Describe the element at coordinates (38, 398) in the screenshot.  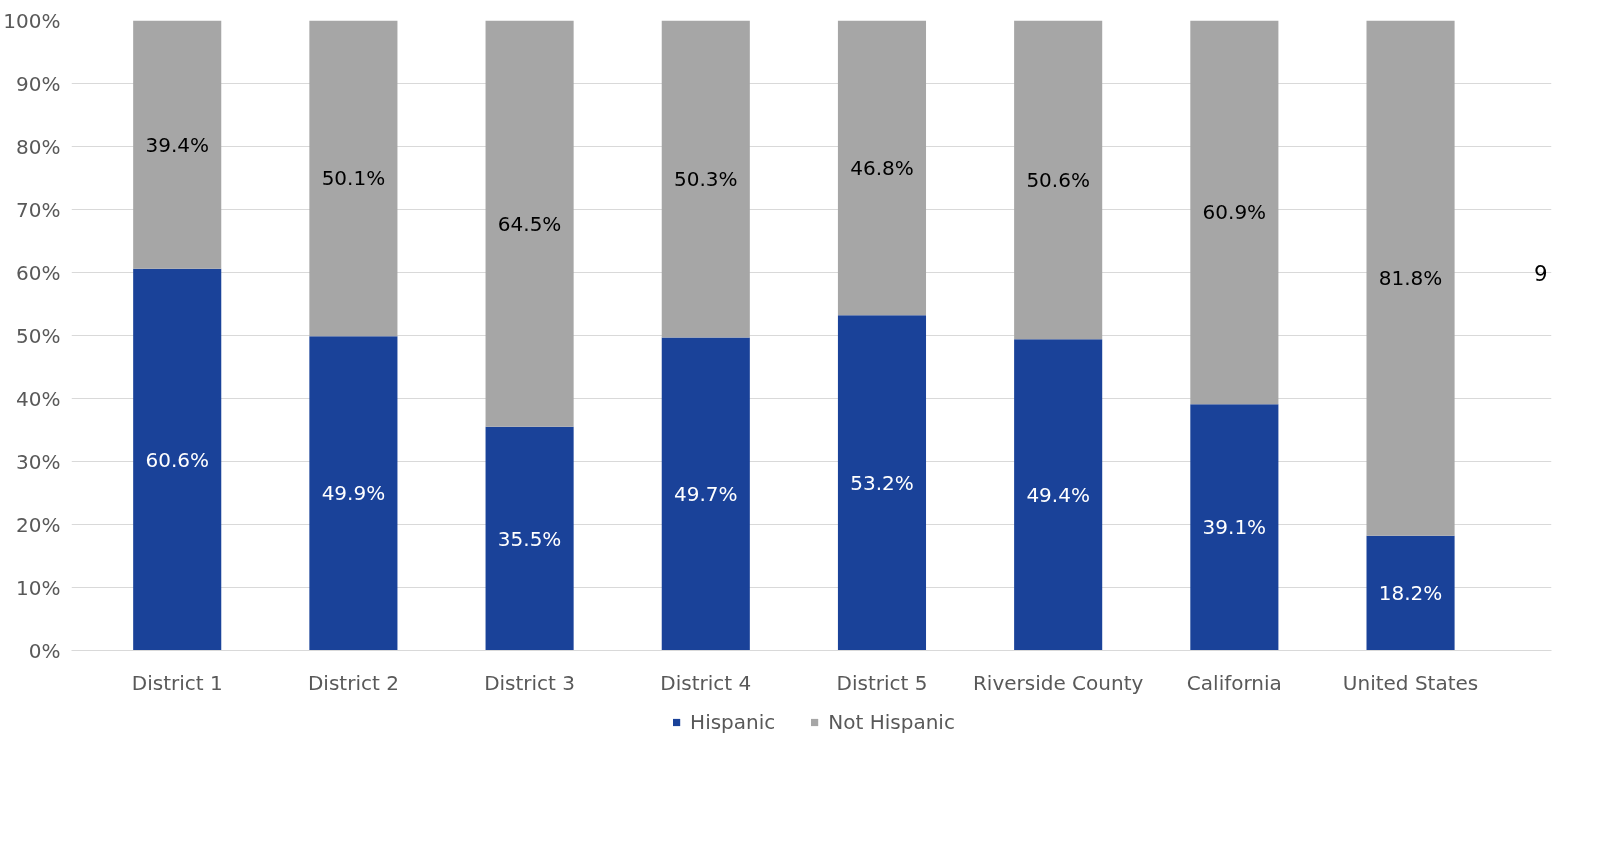
I see `y-tick-label: 40%` at that location.